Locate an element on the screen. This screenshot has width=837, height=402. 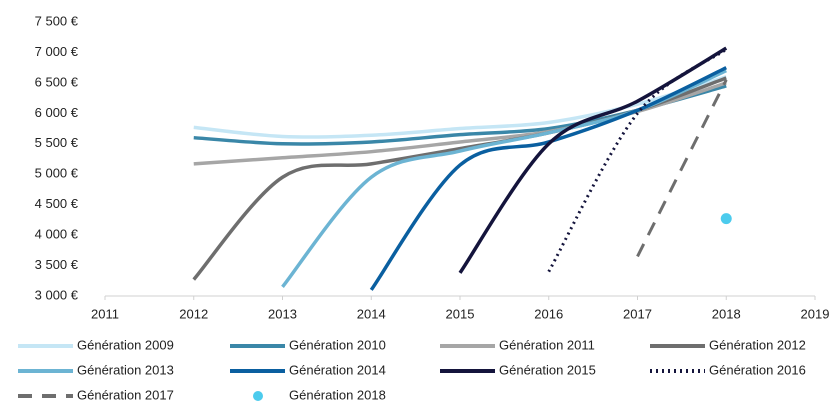
legend-label: Génération 2010 is located at coordinates (337, 344).